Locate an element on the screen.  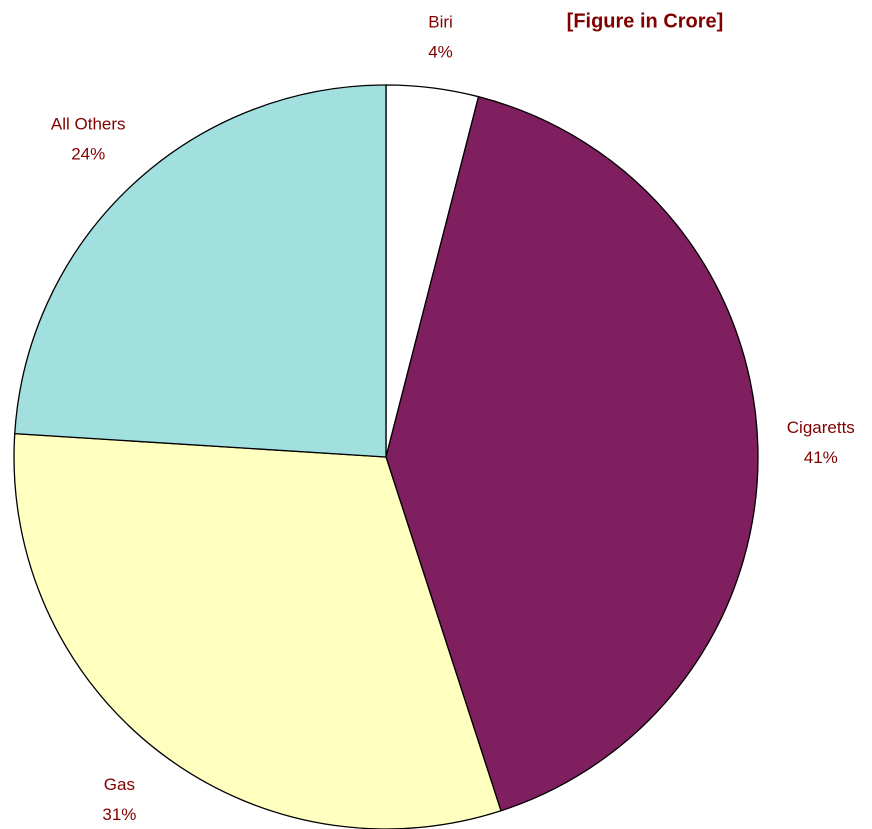
chart-title: [Figure in Crore] is located at coordinates (645, 21).